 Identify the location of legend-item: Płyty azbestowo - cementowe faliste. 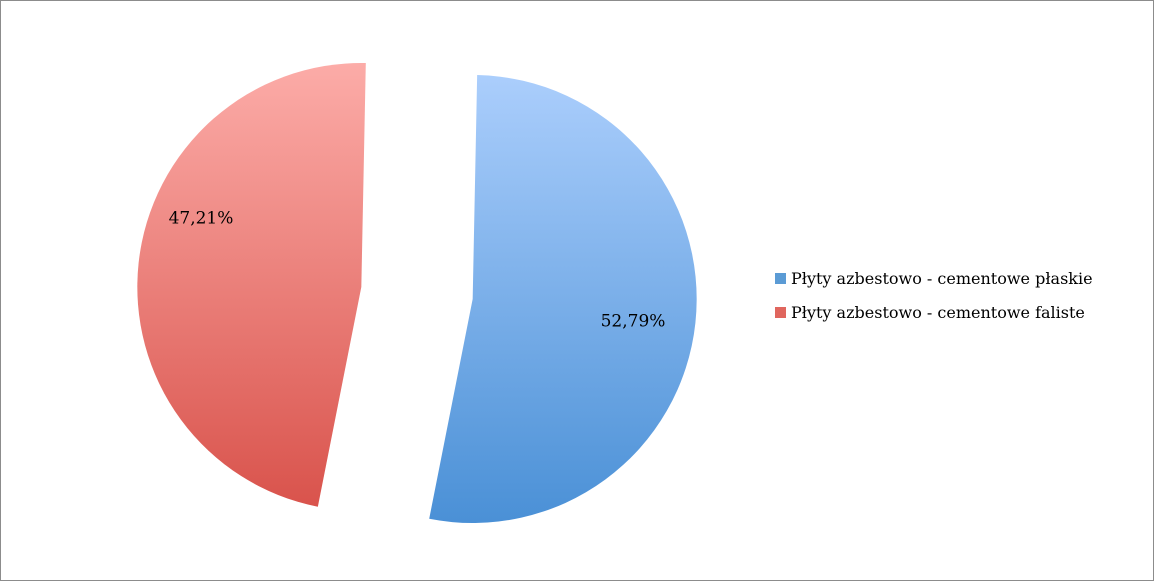
(934, 312).